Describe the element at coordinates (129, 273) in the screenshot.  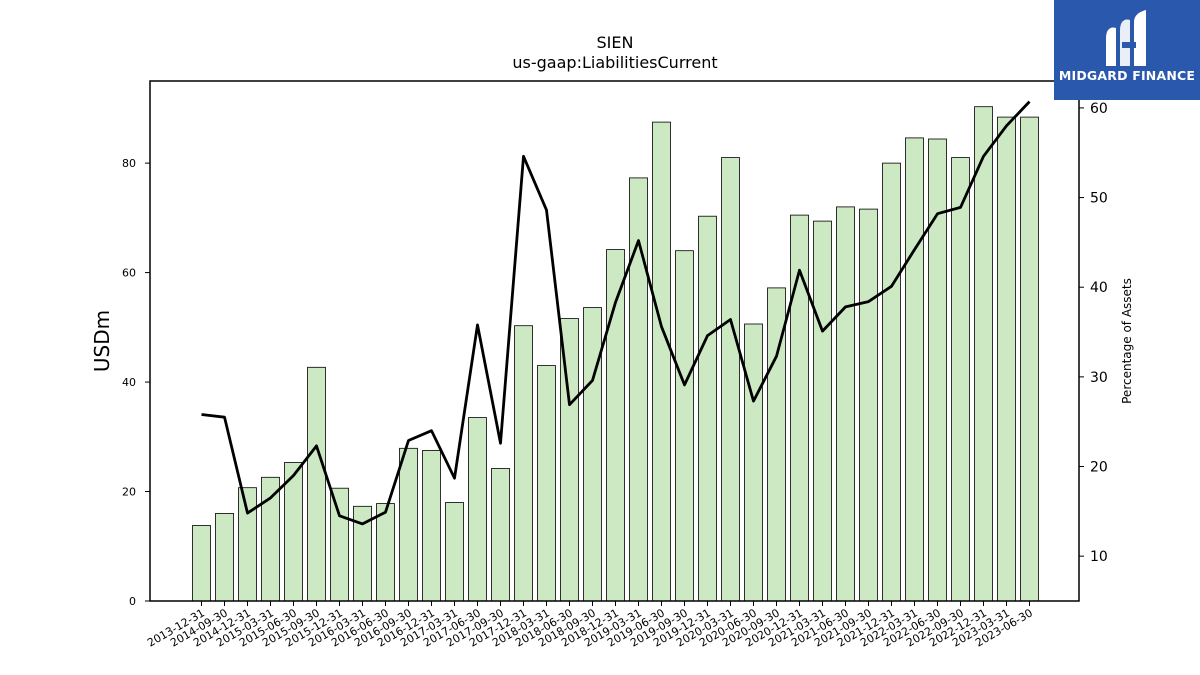
I see `left-tick-label: 60` at that location.